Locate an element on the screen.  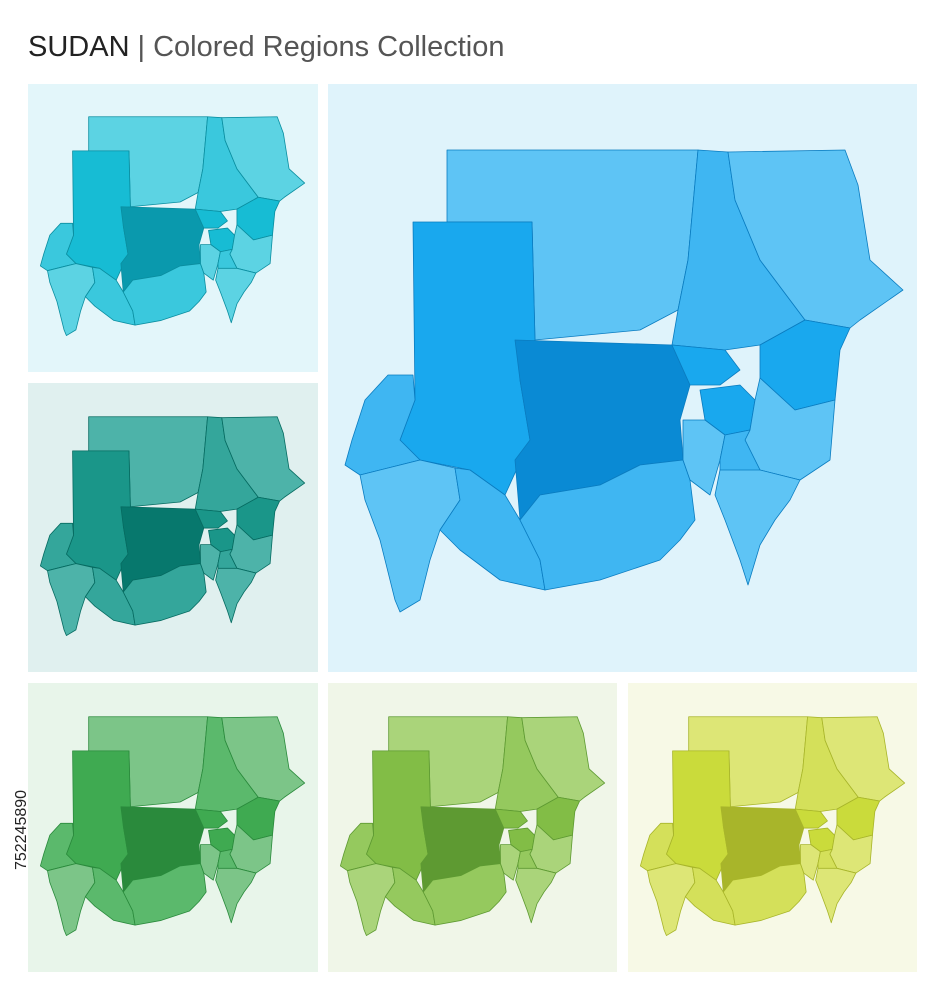
stock-id: 752245890 is located at coordinates (21, 830).